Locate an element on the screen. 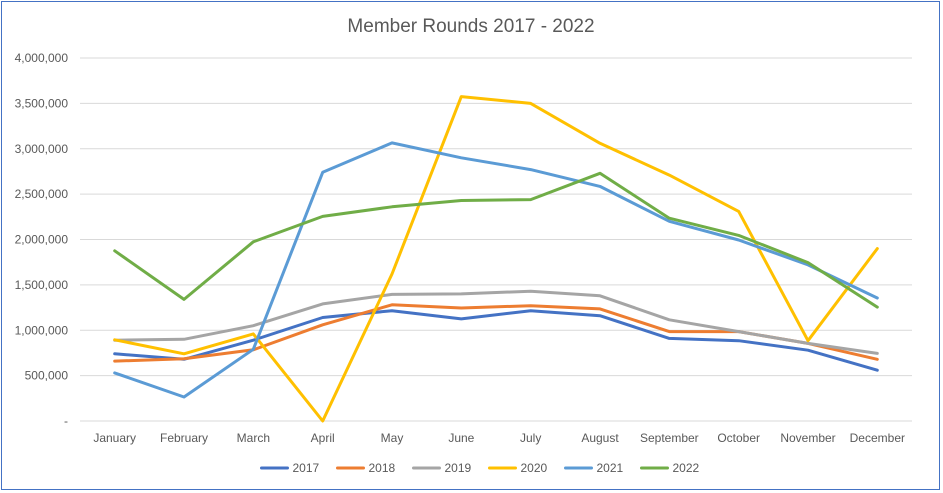  legend-item-2019: 2019 is located at coordinates (442, 468).